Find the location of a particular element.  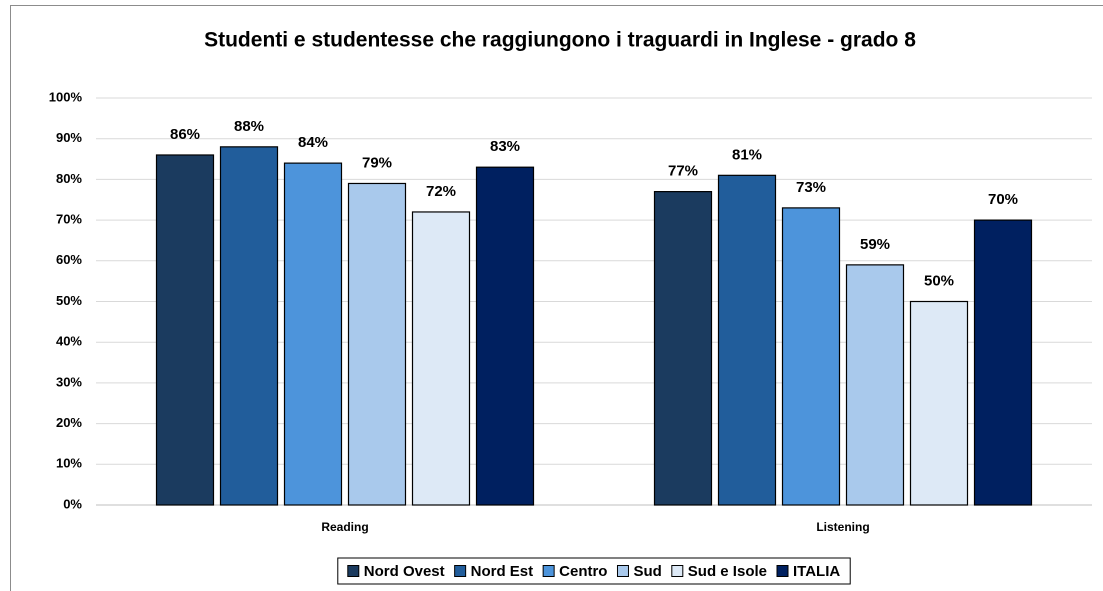

y-tick-label: 20% is located at coordinates (69, 422).